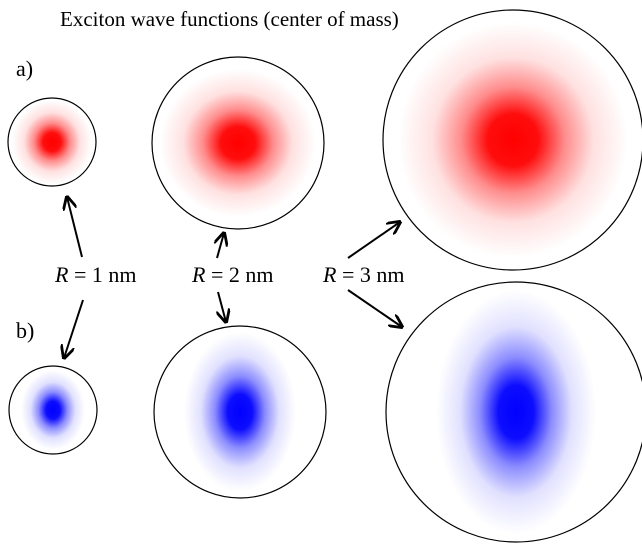 This screenshot has width=642, height=545. Describe the element at coordinates (220, 246) in the screenshot. I see `arrow-r2-up` at that location.